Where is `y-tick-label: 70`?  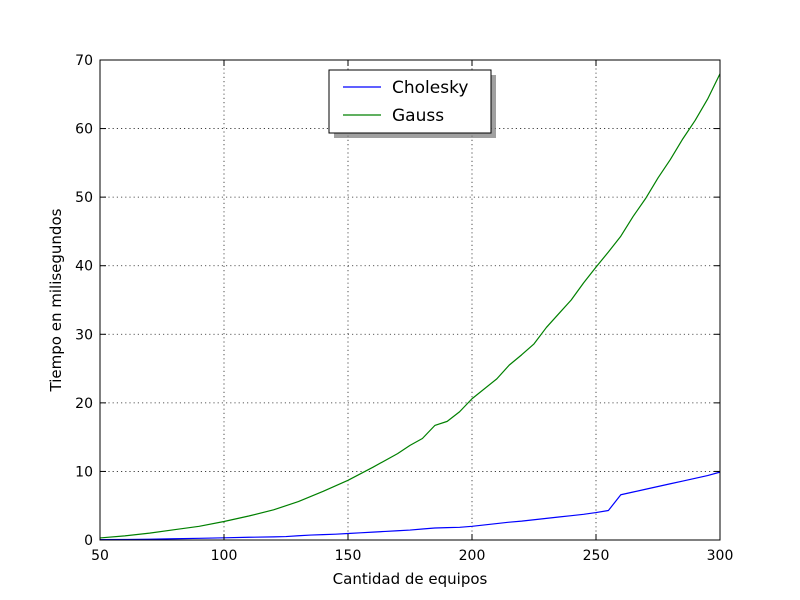
y-tick-label: 70 is located at coordinates (84, 61).